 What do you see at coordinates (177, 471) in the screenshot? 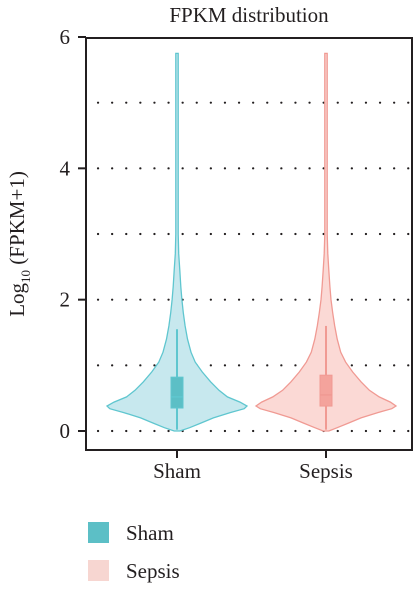
I see `x-tick-label: Sham` at bounding box center [177, 471].